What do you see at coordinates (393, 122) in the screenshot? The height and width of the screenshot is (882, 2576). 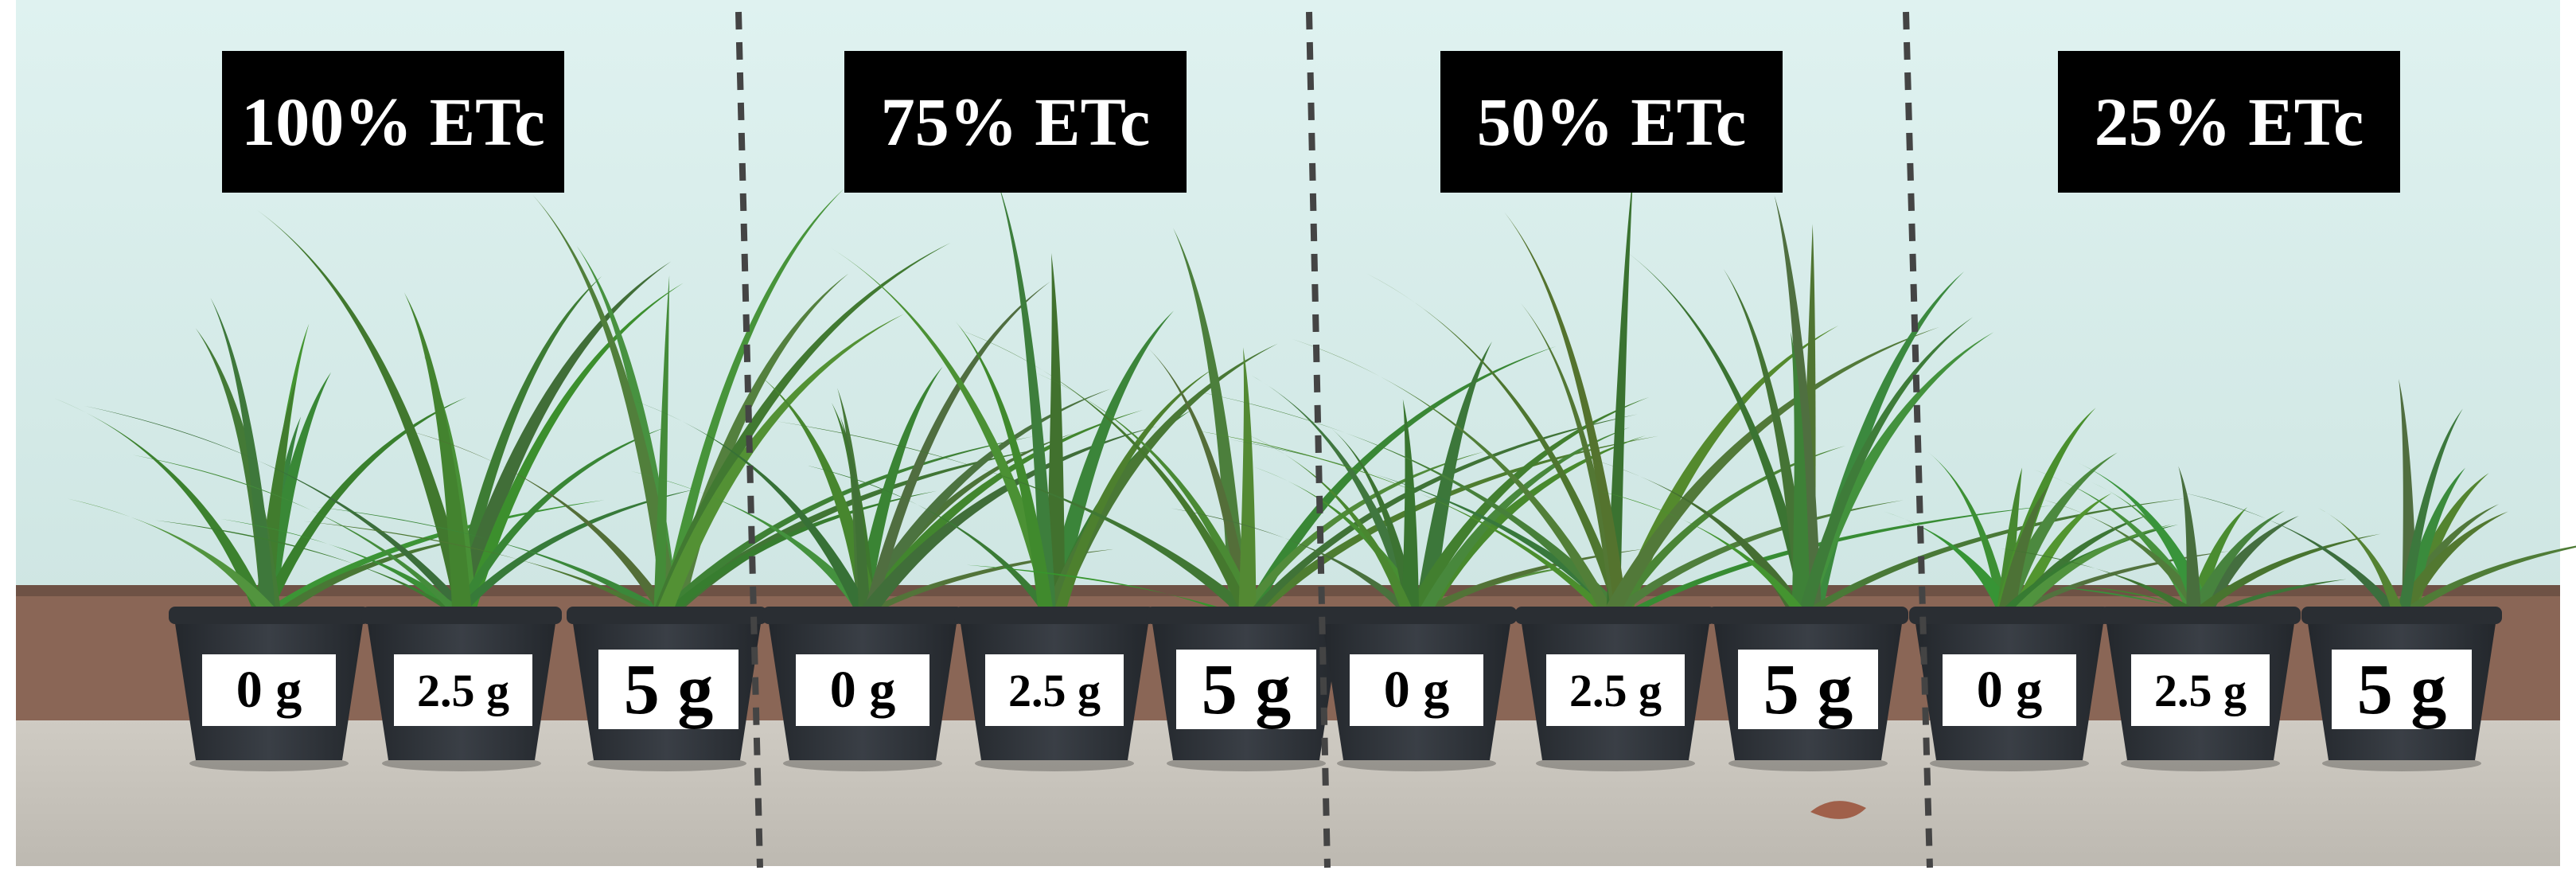 I see `group-label-1: 100% ETc` at bounding box center [393, 122].